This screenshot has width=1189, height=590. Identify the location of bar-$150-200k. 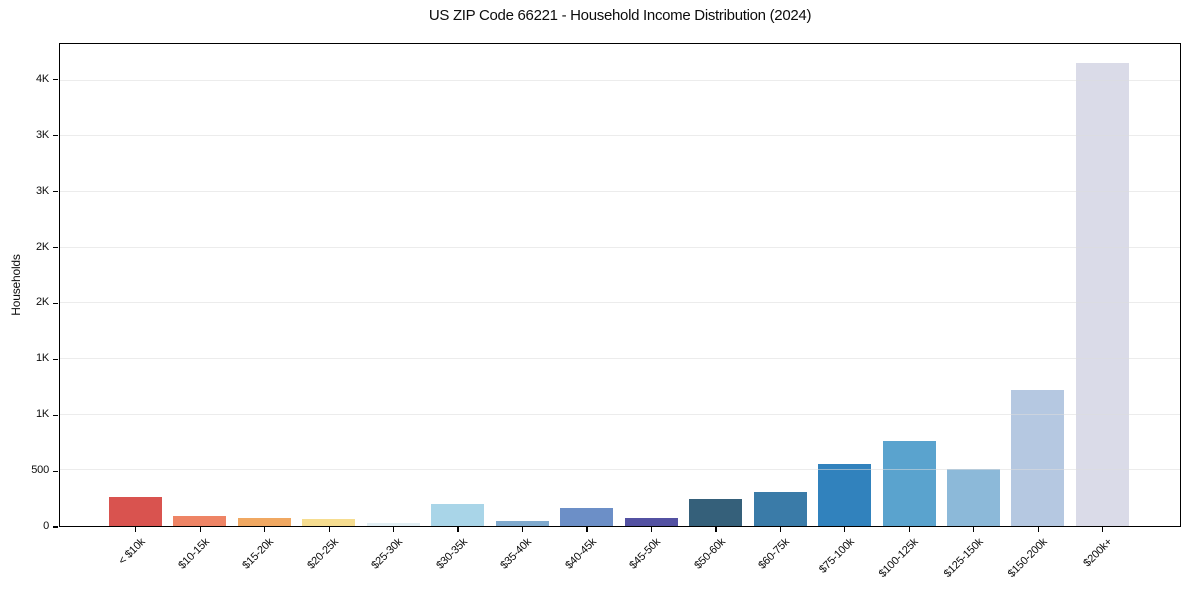
(1038, 457).